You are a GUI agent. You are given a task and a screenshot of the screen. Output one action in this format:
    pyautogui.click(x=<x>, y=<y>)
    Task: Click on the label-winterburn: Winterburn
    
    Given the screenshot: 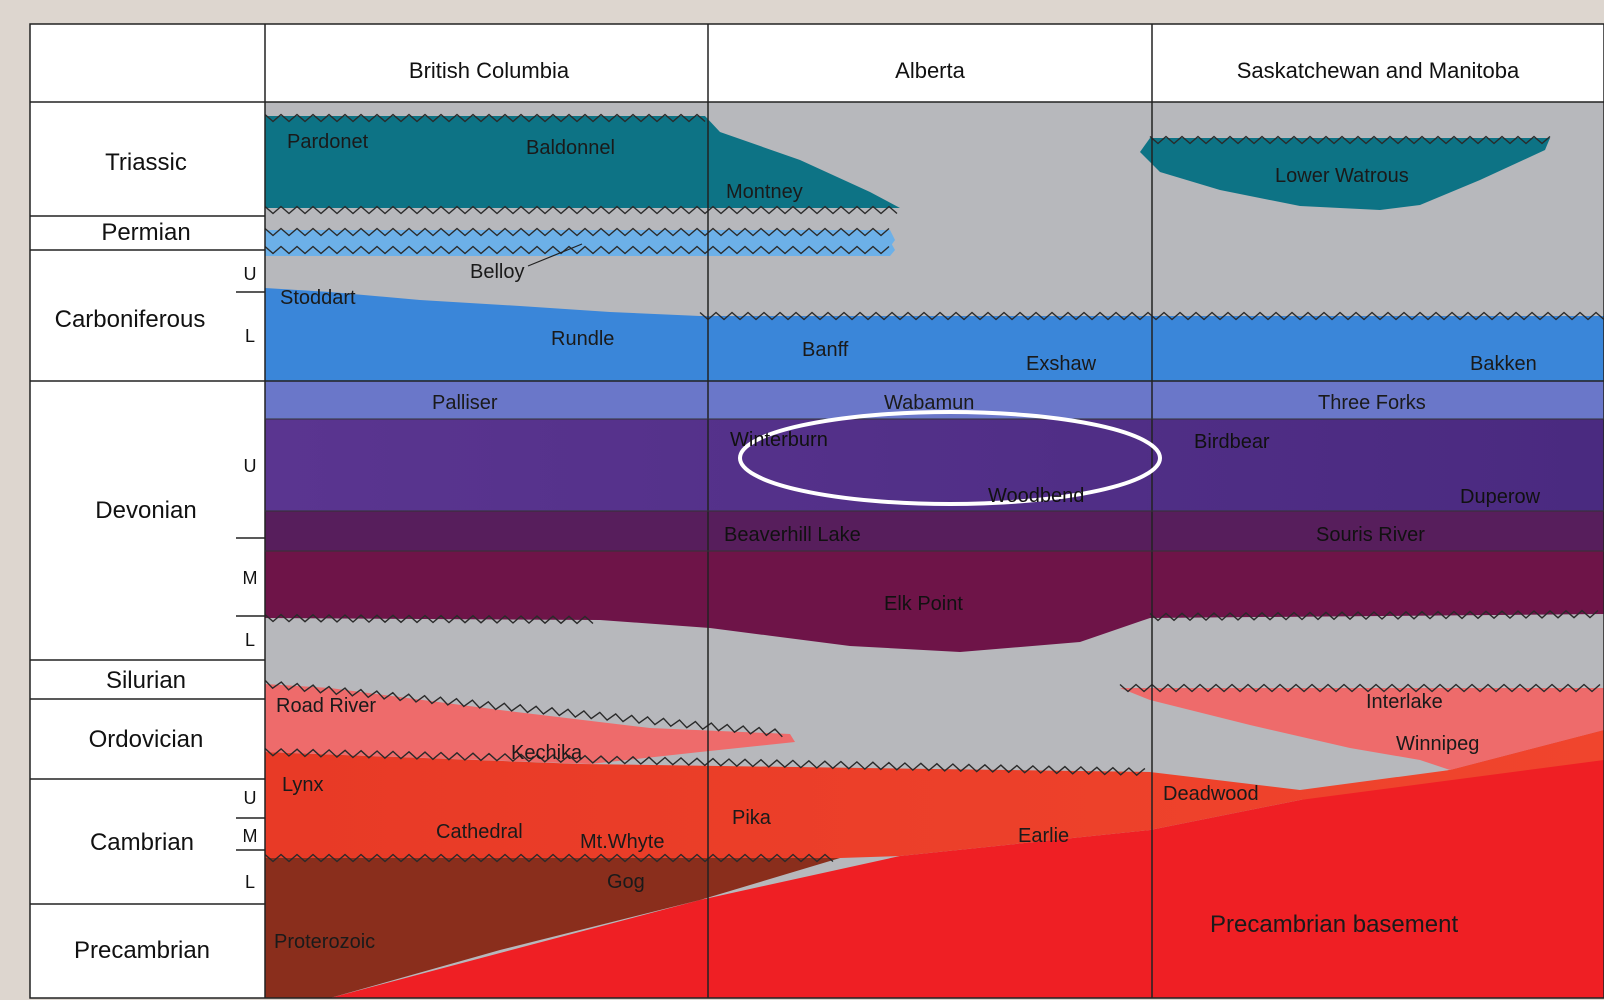 What is the action you would take?
    pyautogui.click(x=779, y=440)
    